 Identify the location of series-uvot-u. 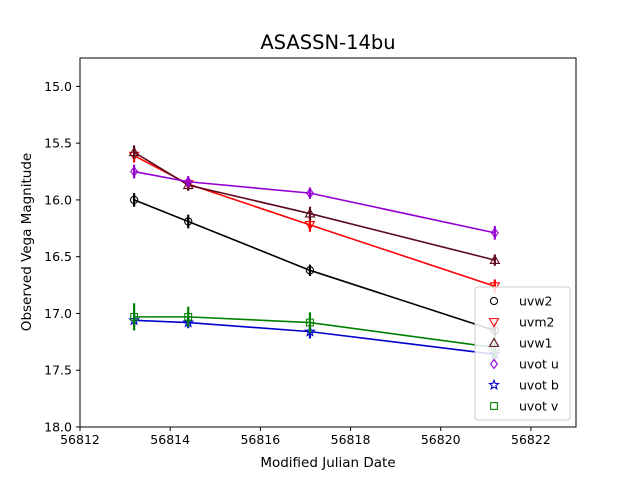
(314, 202).